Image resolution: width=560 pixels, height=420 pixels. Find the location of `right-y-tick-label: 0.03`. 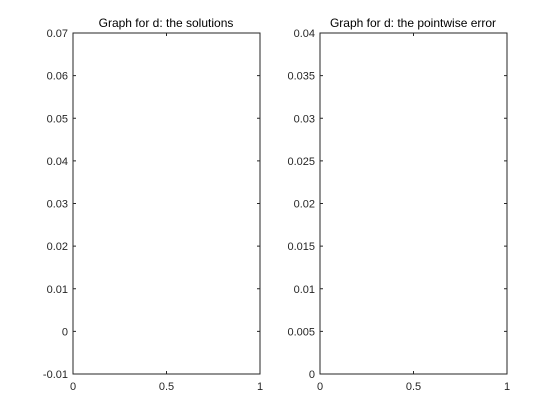

right-y-tick-label: 0.03 is located at coordinates (304, 119).